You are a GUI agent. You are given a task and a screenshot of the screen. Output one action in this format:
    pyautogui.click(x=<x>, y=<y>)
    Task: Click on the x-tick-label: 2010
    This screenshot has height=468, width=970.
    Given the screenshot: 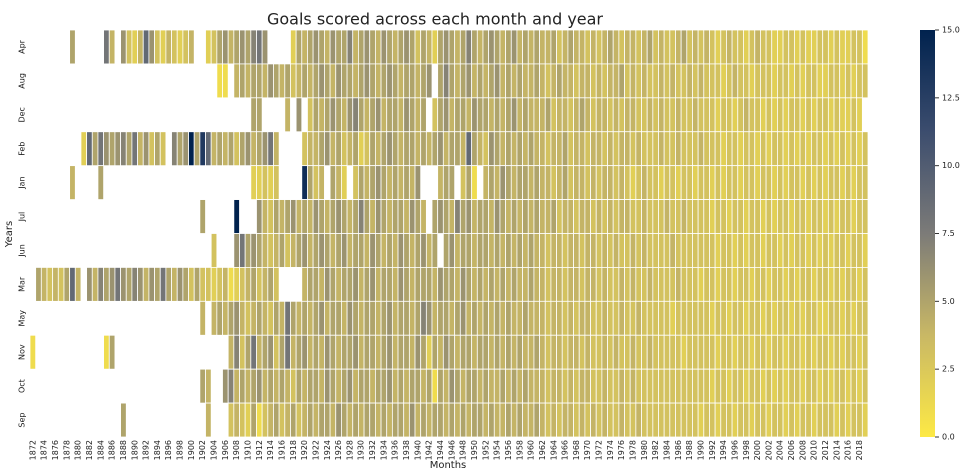 What is the action you would take?
    pyautogui.click(x=814, y=450)
    